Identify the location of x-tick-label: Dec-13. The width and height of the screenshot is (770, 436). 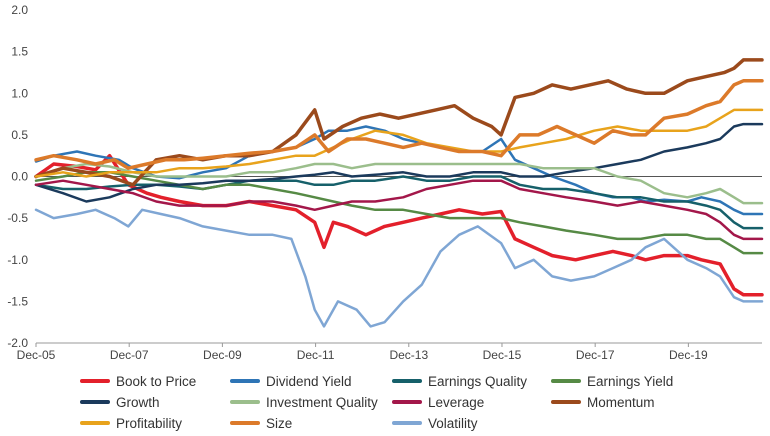
(408, 355).